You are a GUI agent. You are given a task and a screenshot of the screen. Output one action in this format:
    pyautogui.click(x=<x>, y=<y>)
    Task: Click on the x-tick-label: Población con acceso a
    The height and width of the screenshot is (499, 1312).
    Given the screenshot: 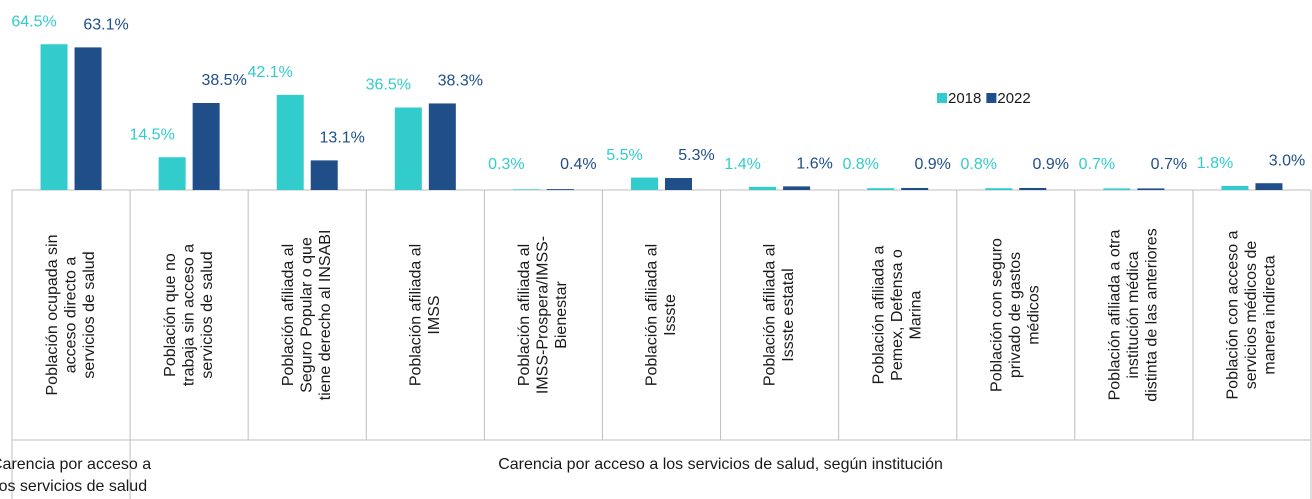 What is the action you would take?
    pyautogui.click(x=1233, y=314)
    